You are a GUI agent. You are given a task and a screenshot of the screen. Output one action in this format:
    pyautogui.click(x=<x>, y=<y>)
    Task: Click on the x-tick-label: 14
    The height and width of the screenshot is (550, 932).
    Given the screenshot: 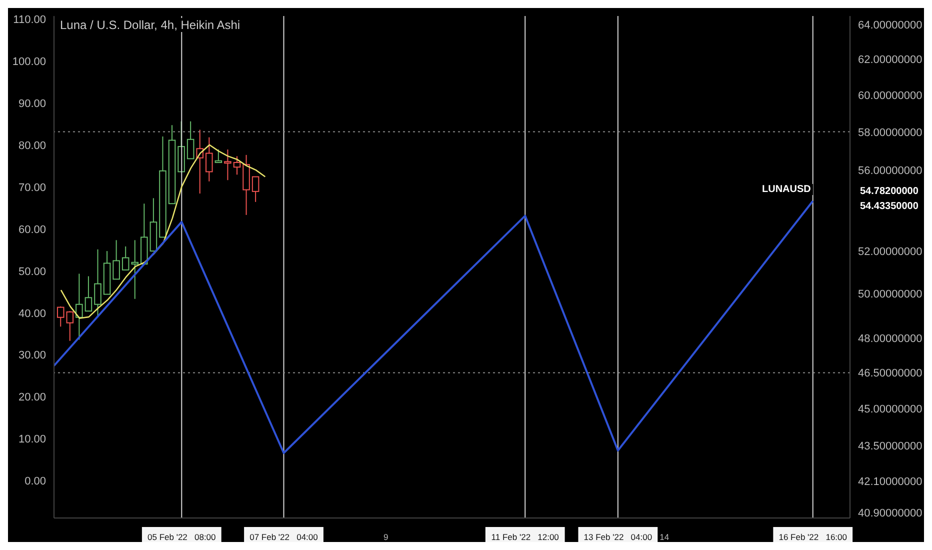 What is the action you would take?
    pyautogui.click(x=665, y=537)
    